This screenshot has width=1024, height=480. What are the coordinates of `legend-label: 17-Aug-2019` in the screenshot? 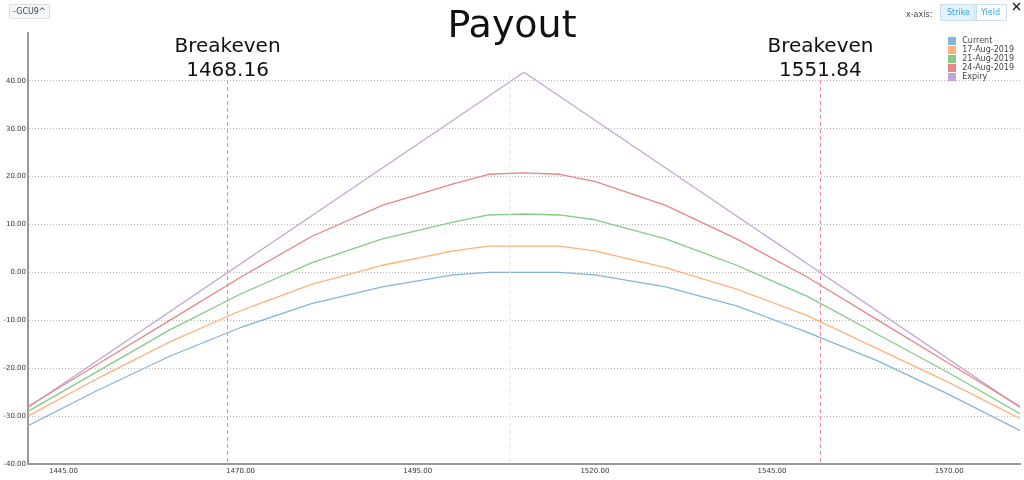 It's located at (988, 49).